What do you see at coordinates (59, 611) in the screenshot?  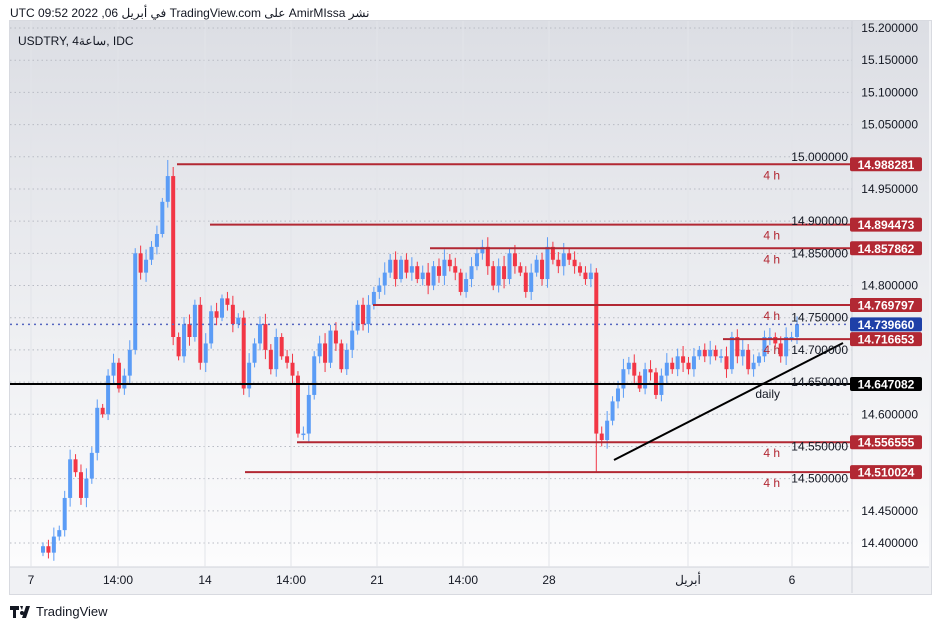 I see `tradingview-logo: TradingView` at bounding box center [59, 611].